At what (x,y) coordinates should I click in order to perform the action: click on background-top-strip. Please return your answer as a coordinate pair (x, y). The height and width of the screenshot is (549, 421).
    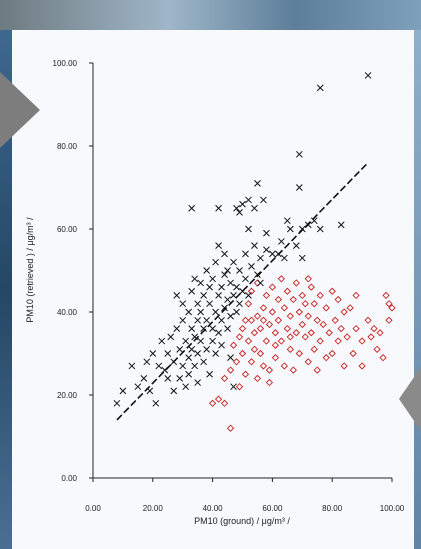
    Looking at the image, I should click on (210, 15).